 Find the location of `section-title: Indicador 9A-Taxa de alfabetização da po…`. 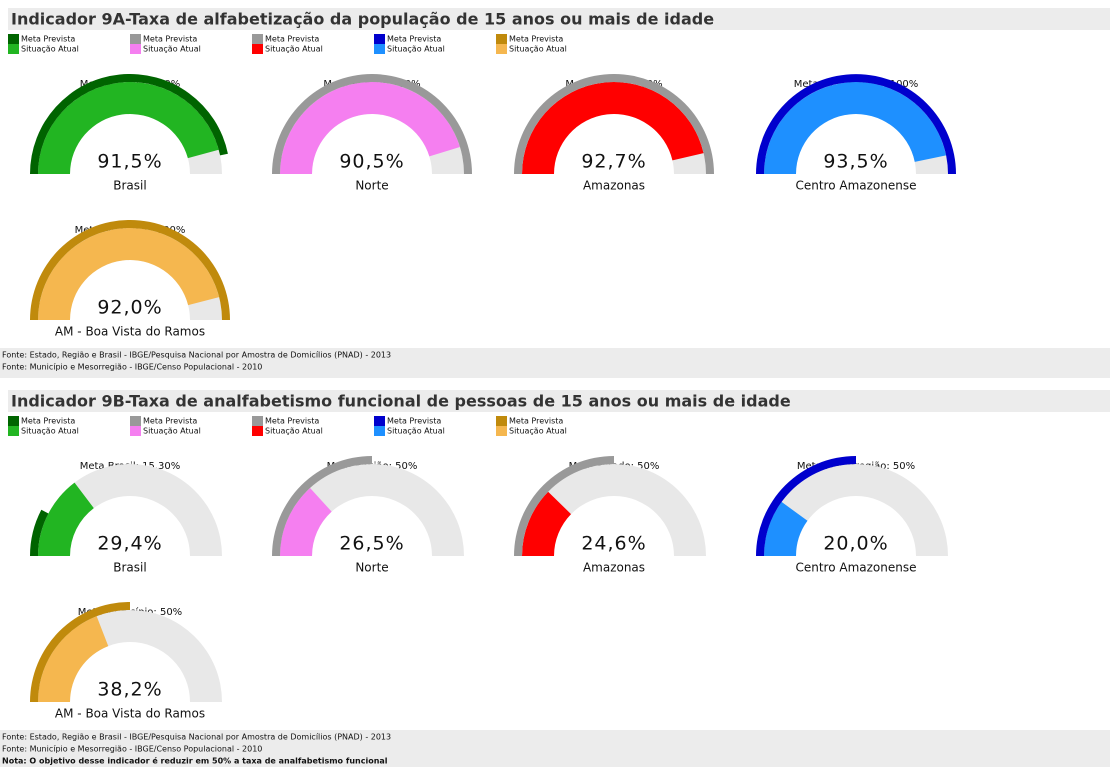

section-title: Indicador 9A-Taxa de alfabetização da po… is located at coordinates (362, 19).